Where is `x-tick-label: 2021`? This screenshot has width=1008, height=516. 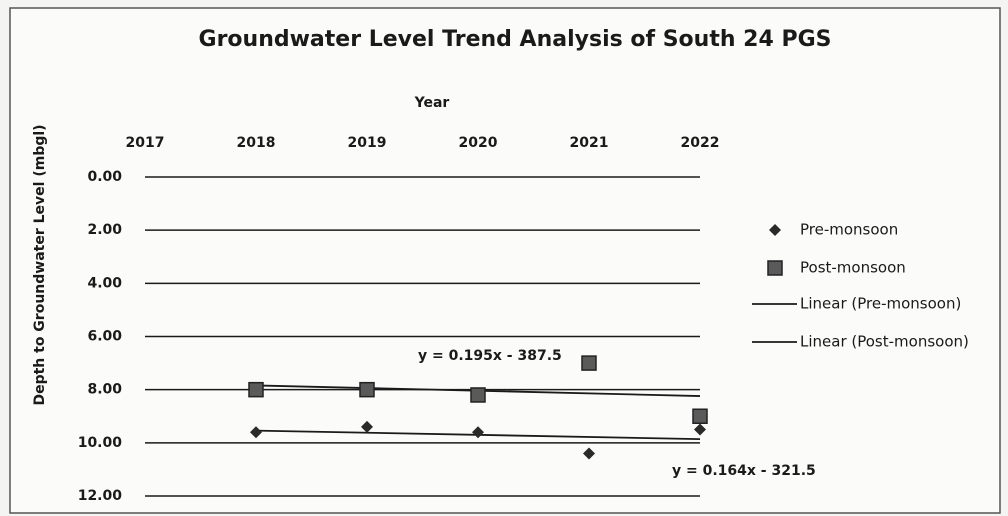 x-tick-label: 2021 is located at coordinates (589, 143).